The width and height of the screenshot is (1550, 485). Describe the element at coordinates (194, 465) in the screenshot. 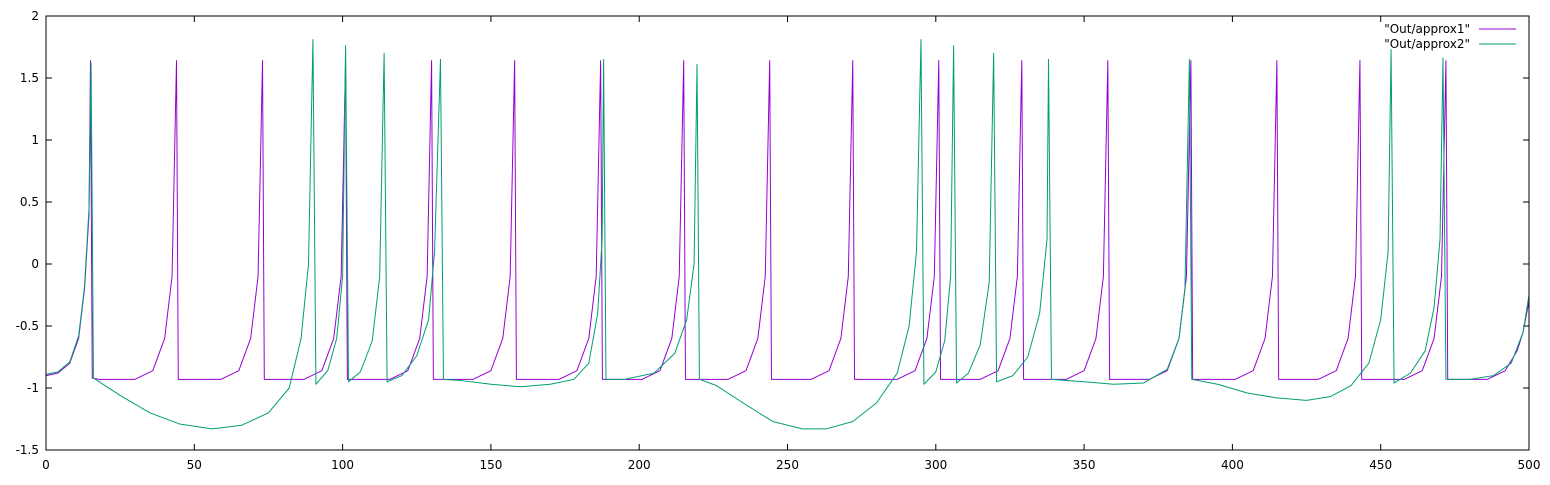

I see `x-tick-label: 50` at that location.